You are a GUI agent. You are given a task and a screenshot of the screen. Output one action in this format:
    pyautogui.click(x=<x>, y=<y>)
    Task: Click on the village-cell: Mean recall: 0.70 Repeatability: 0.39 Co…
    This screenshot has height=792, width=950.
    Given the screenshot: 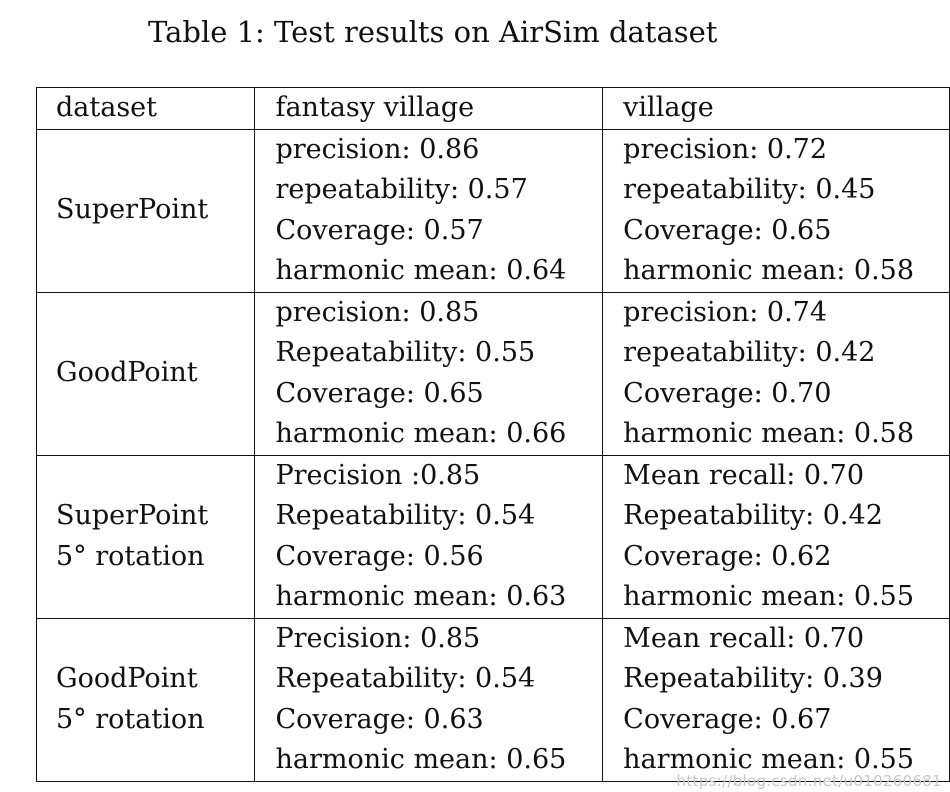 What is the action you would take?
    pyautogui.click(x=776, y=699)
    